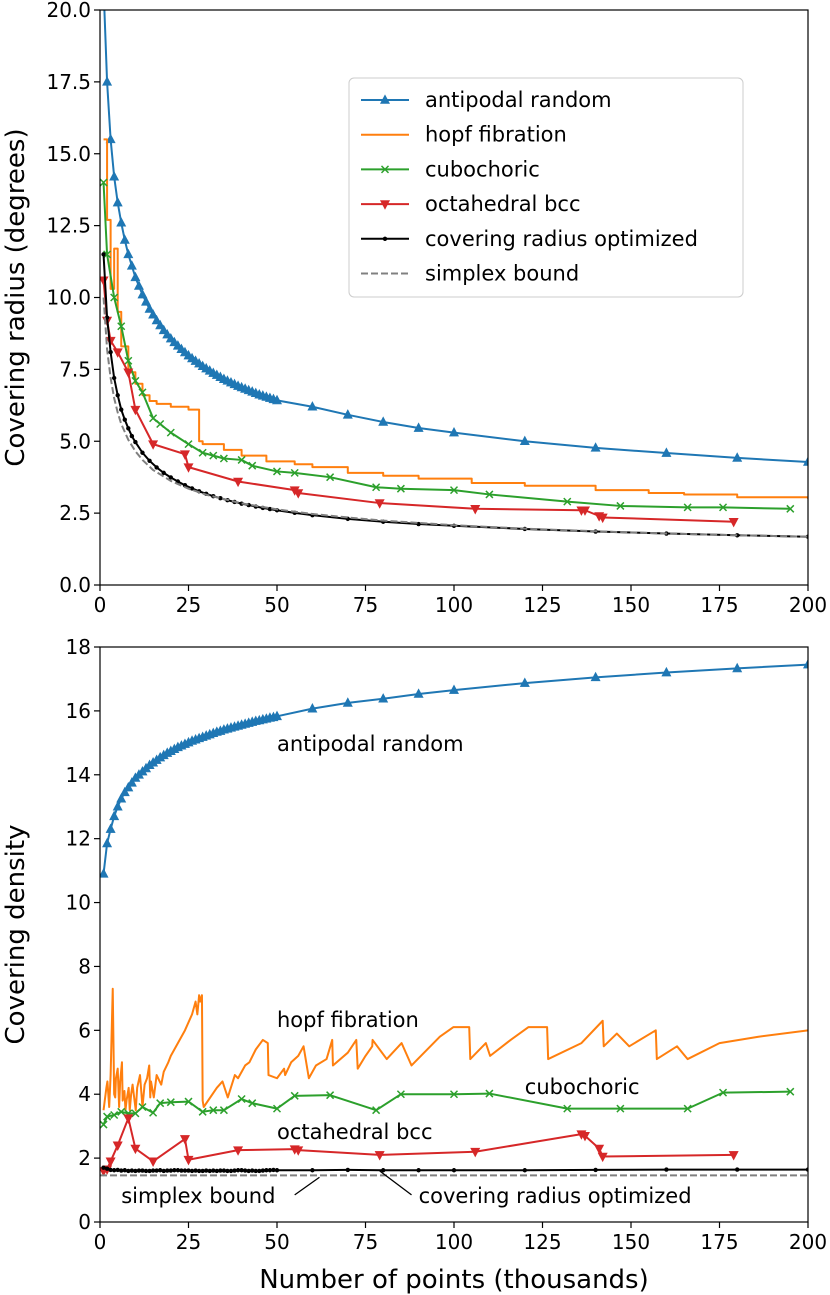 This screenshot has width=830, height=1295. What do you see at coordinates (75, 441) in the screenshot?
I see `y-tick-label: 5.0` at bounding box center [75, 441].